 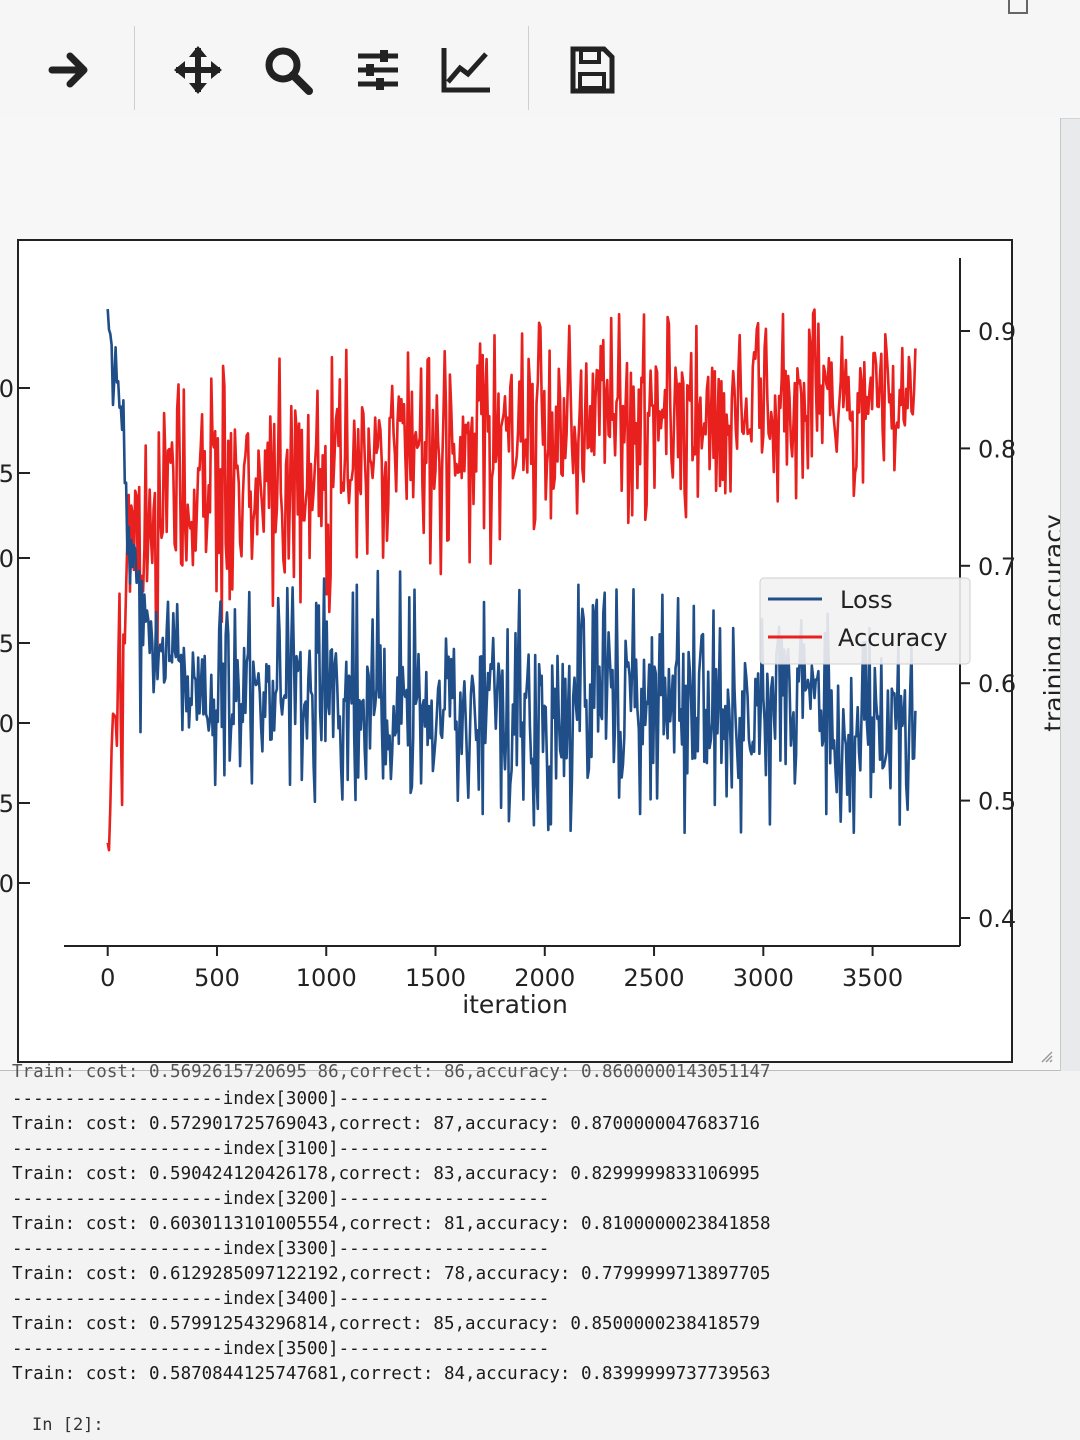 What do you see at coordinates (1047, 1057) in the screenshot?
I see `resize-grip-icon` at bounding box center [1047, 1057].